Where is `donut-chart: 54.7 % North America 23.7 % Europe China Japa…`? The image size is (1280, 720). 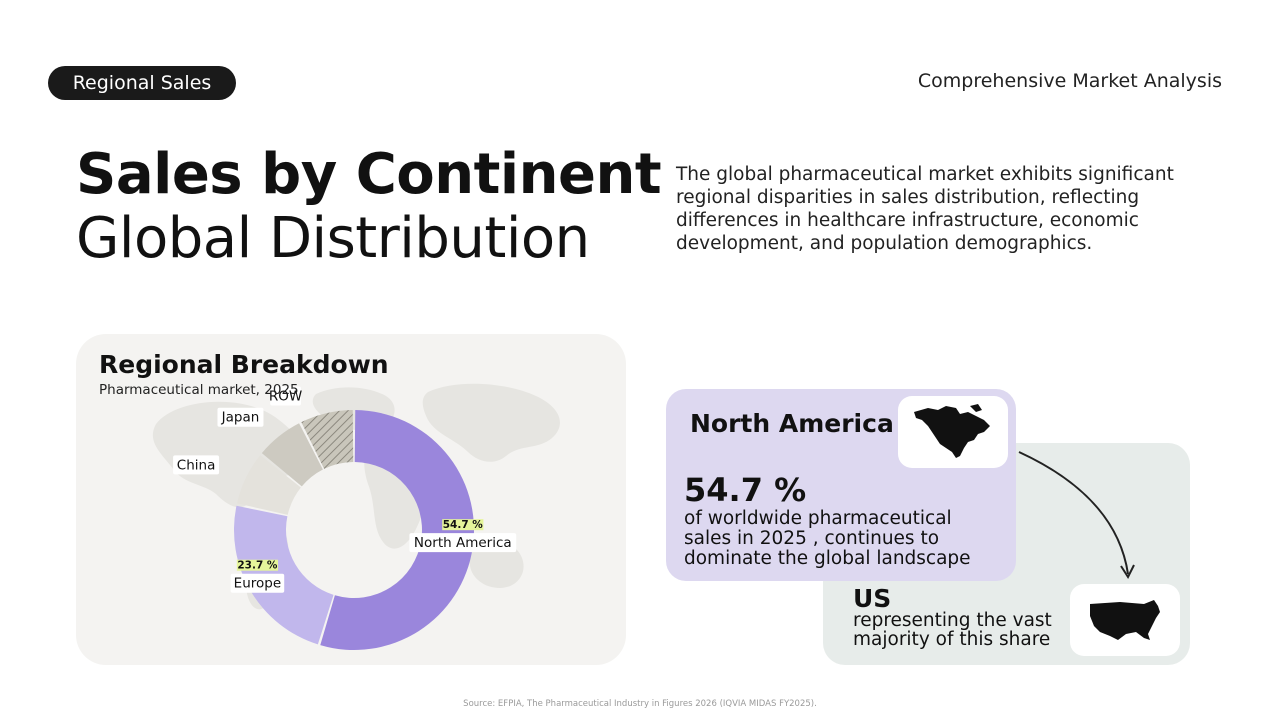
donut-chart: 54.7 % North America 23.7 % Europe China Japa… is located at coordinates (356, 516).